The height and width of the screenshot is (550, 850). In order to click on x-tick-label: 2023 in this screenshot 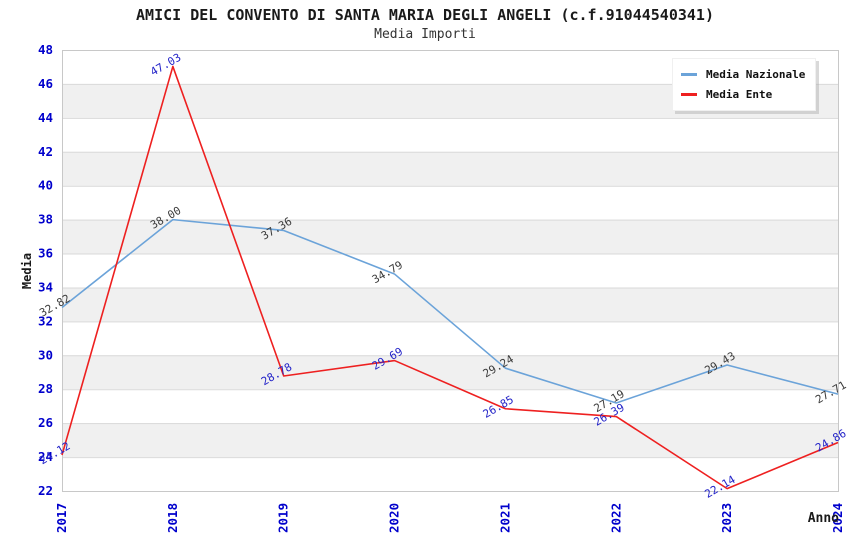, I will do `click(726, 518)`.